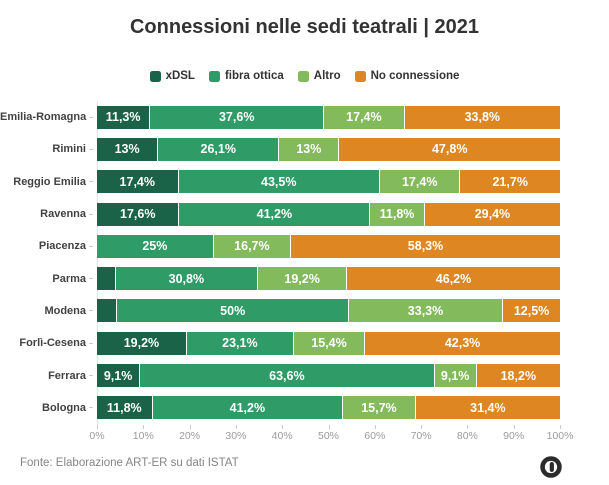 The width and height of the screenshot is (609, 485). What do you see at coordinates (143, 435) in the screenshot?
I see `x-axis-tick-label: 10%` at bounding box center [143, 435].